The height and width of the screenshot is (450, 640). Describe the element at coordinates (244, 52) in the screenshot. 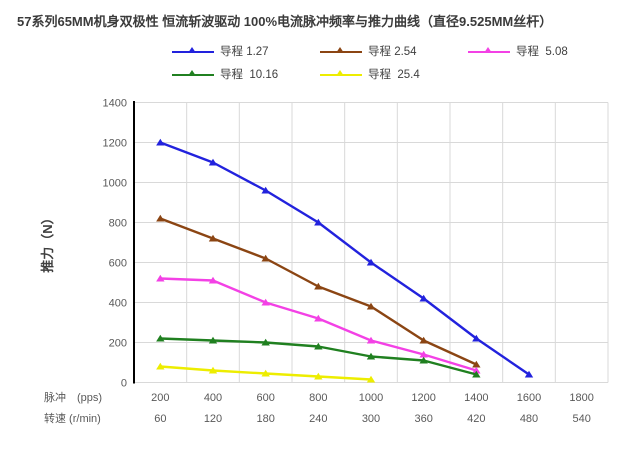

I see `legend-label: 导程 1.27` at that location.